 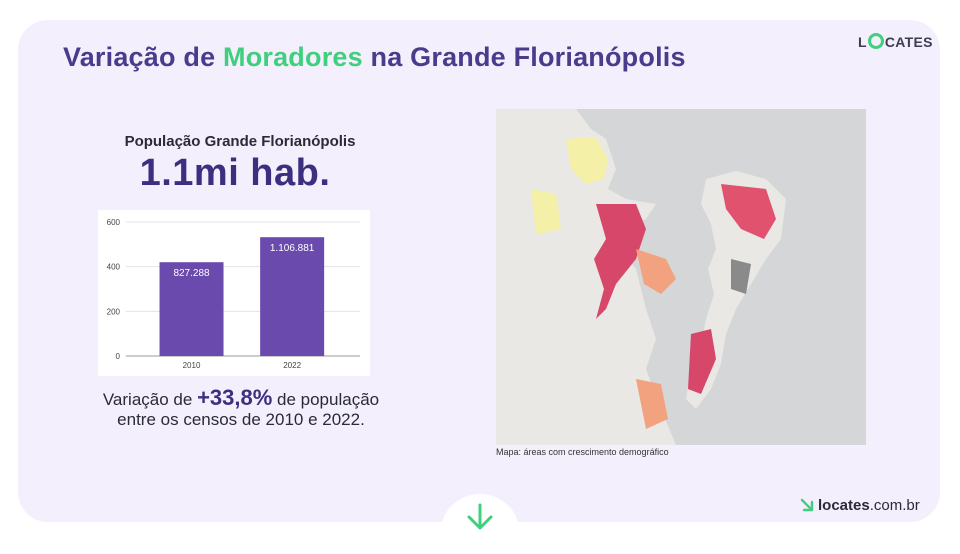 I want to click on map-region-palhoca, so click(x=652, y=404).